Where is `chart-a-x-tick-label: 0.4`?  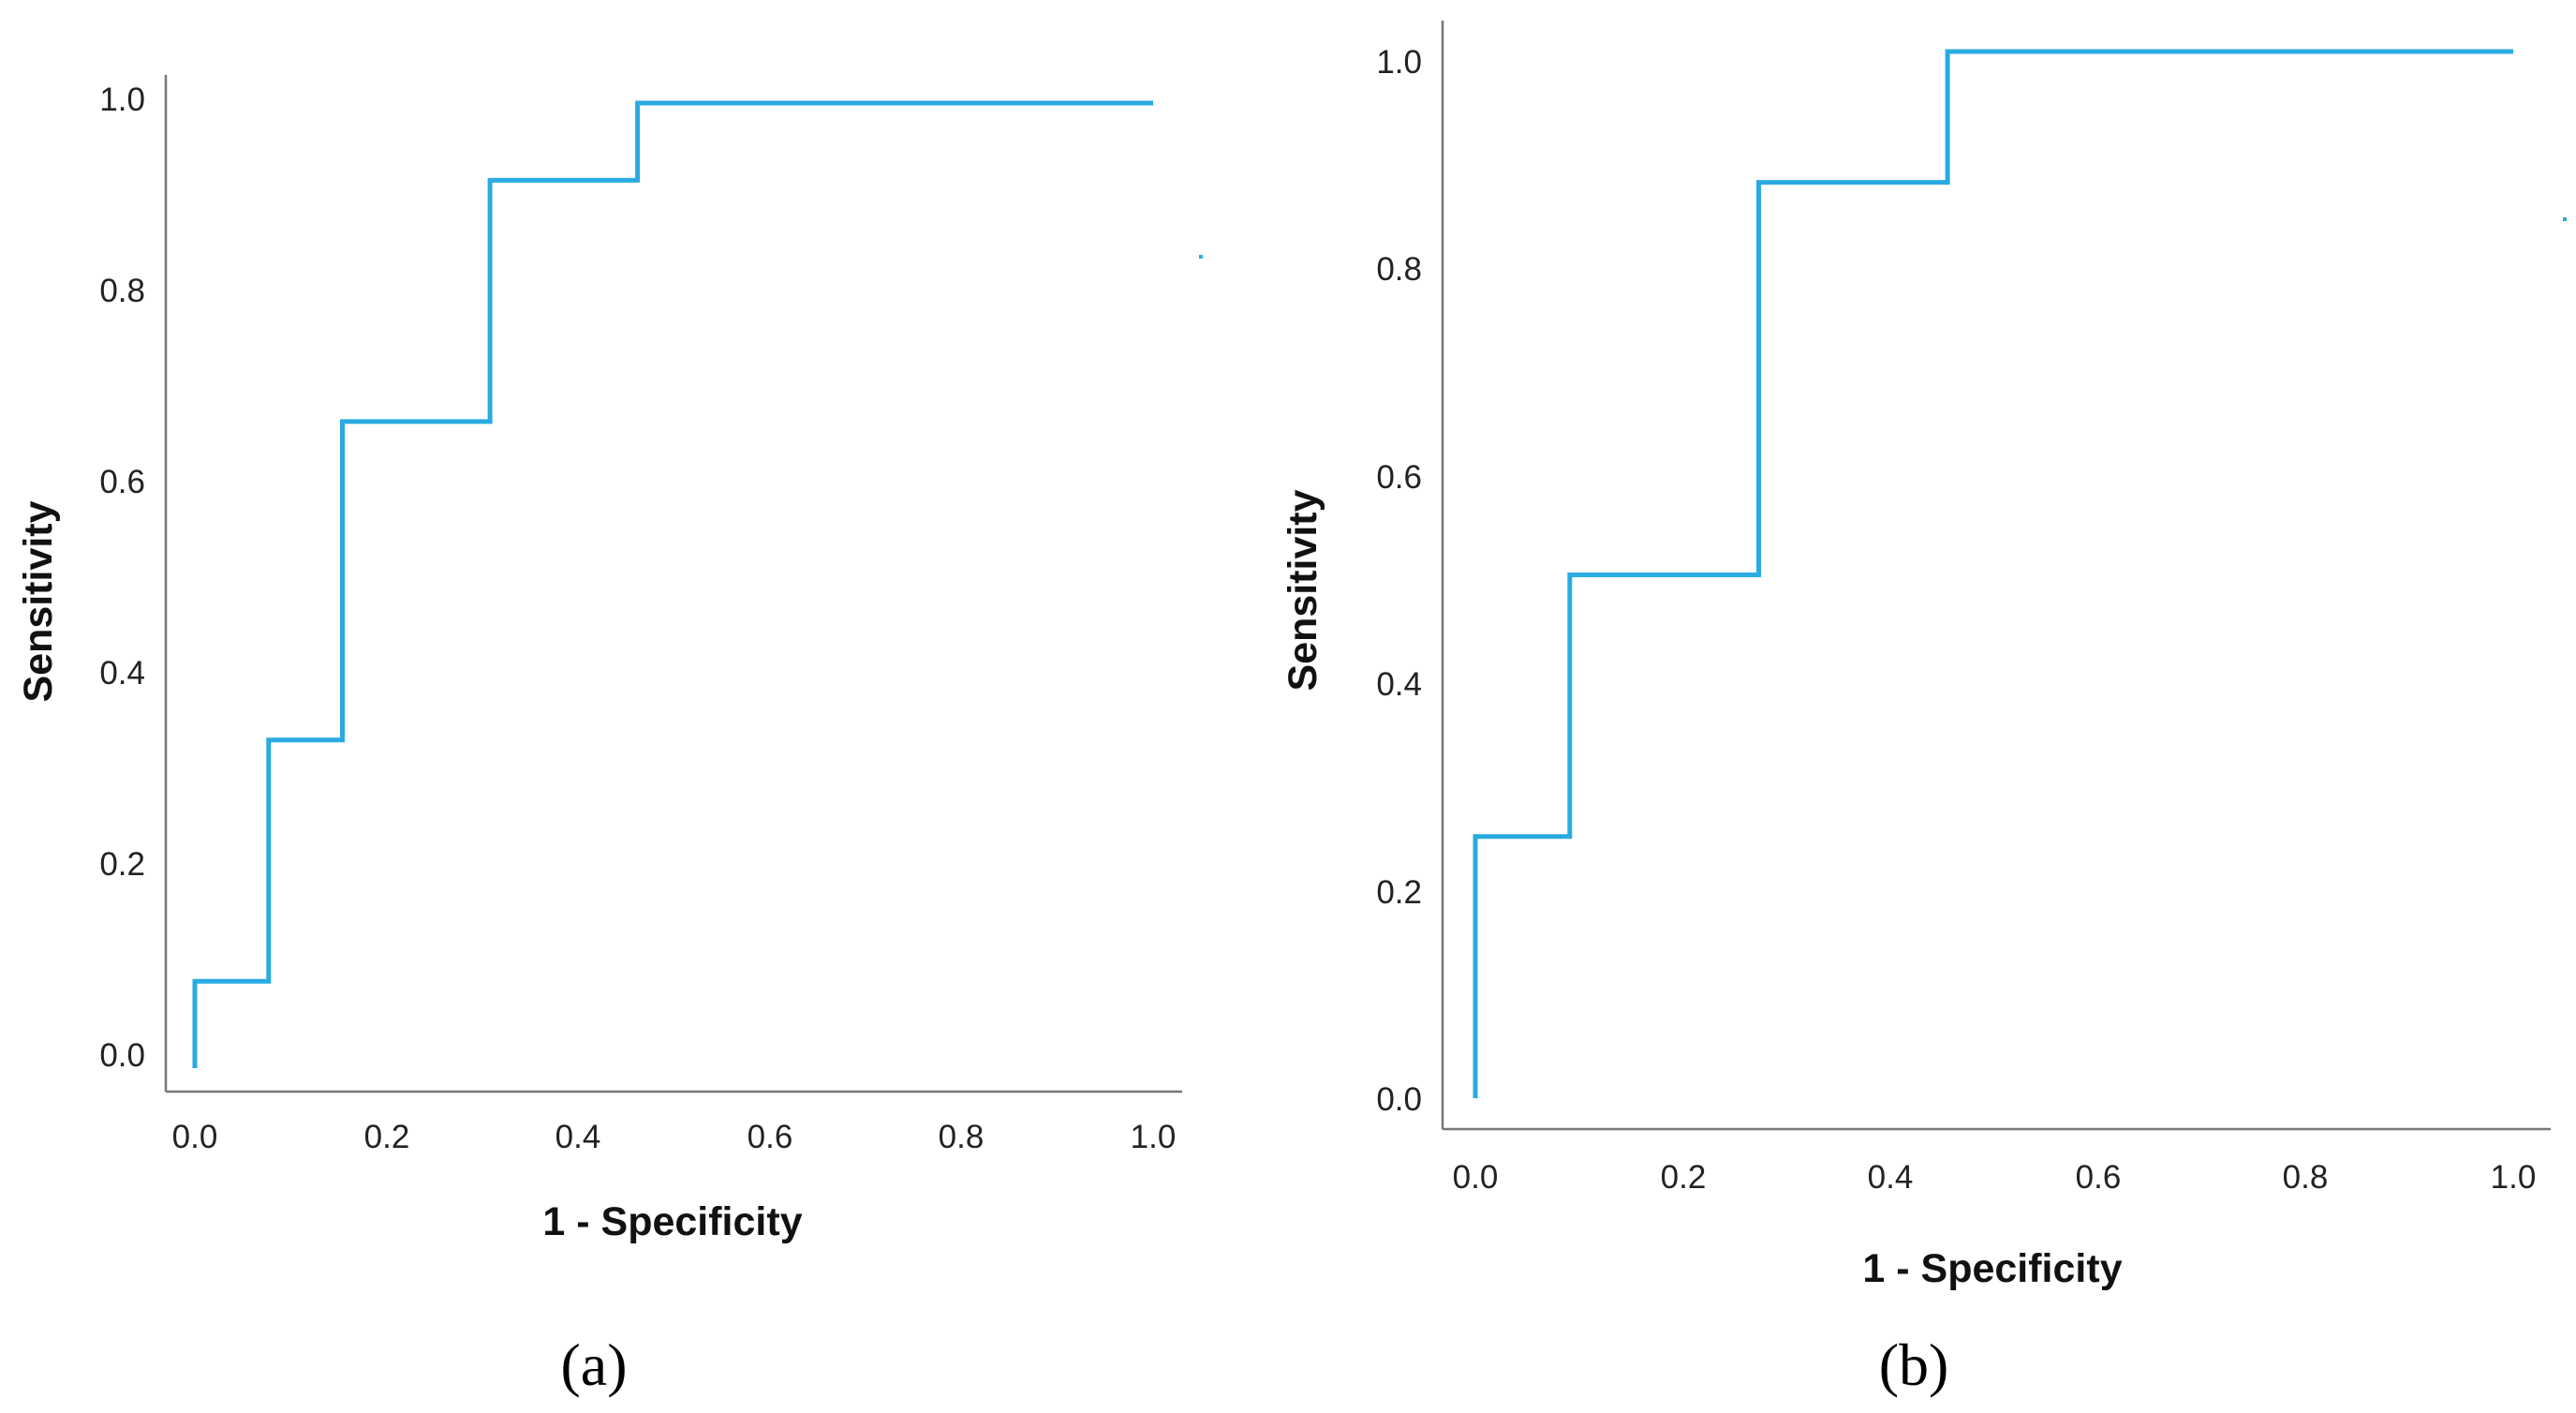 chart-a-x-tick-label: 0.4 is located at coordinates (578, 1137).